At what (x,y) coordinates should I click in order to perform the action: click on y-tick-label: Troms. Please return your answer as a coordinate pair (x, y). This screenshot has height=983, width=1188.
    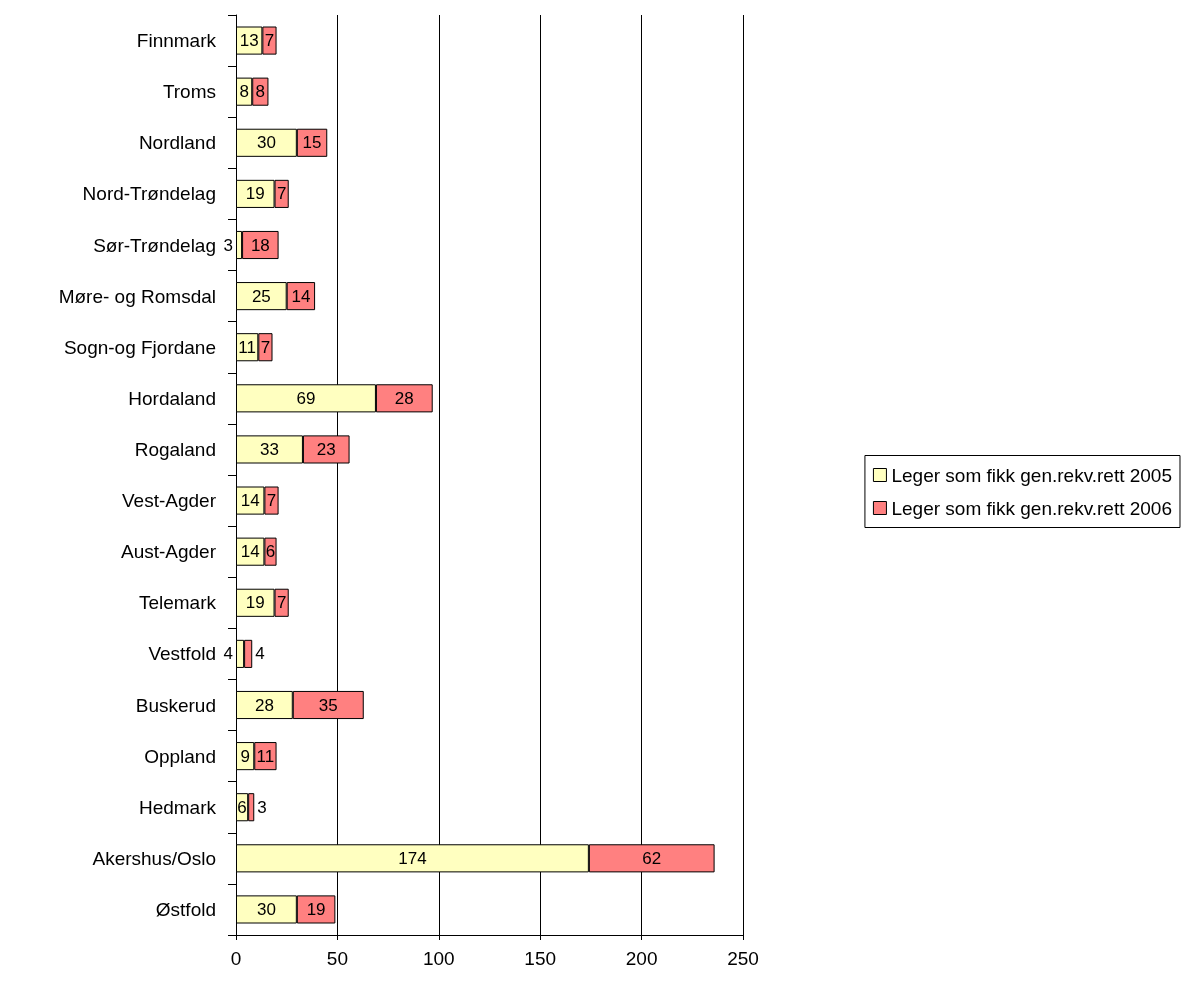
    Looking at the image, I should click on (189, 92).